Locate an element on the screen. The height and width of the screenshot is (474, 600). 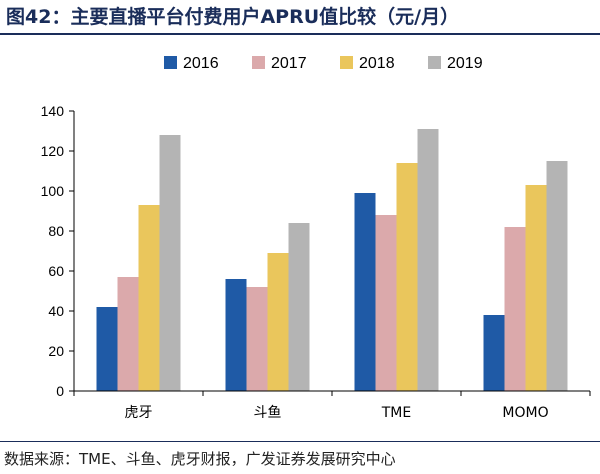
x-category-label: MOMO is located at coordinates (525, 413).